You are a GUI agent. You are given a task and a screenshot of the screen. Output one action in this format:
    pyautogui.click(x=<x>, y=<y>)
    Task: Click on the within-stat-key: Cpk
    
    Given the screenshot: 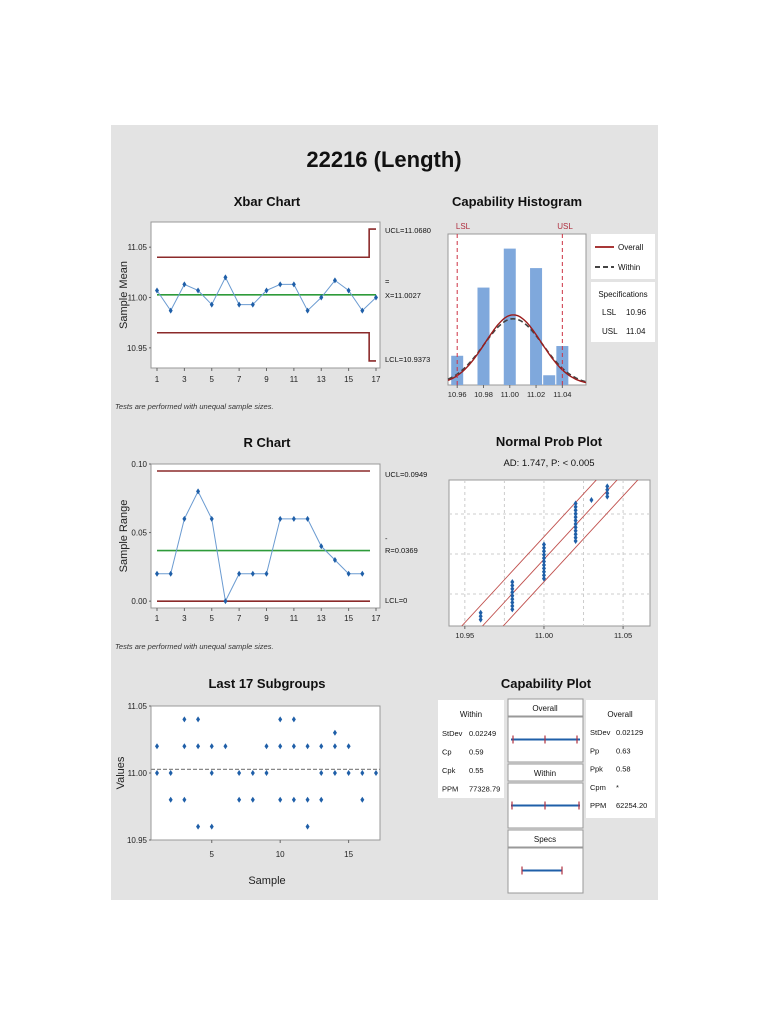 What is the action you would take?
    pyautogui.click(x=449, y=770)
    